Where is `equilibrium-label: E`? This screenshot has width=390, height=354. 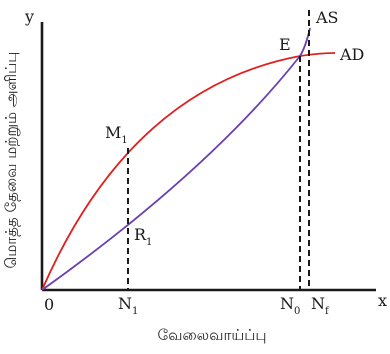
equilibrium-label: E is located at coordinates (285, 44).